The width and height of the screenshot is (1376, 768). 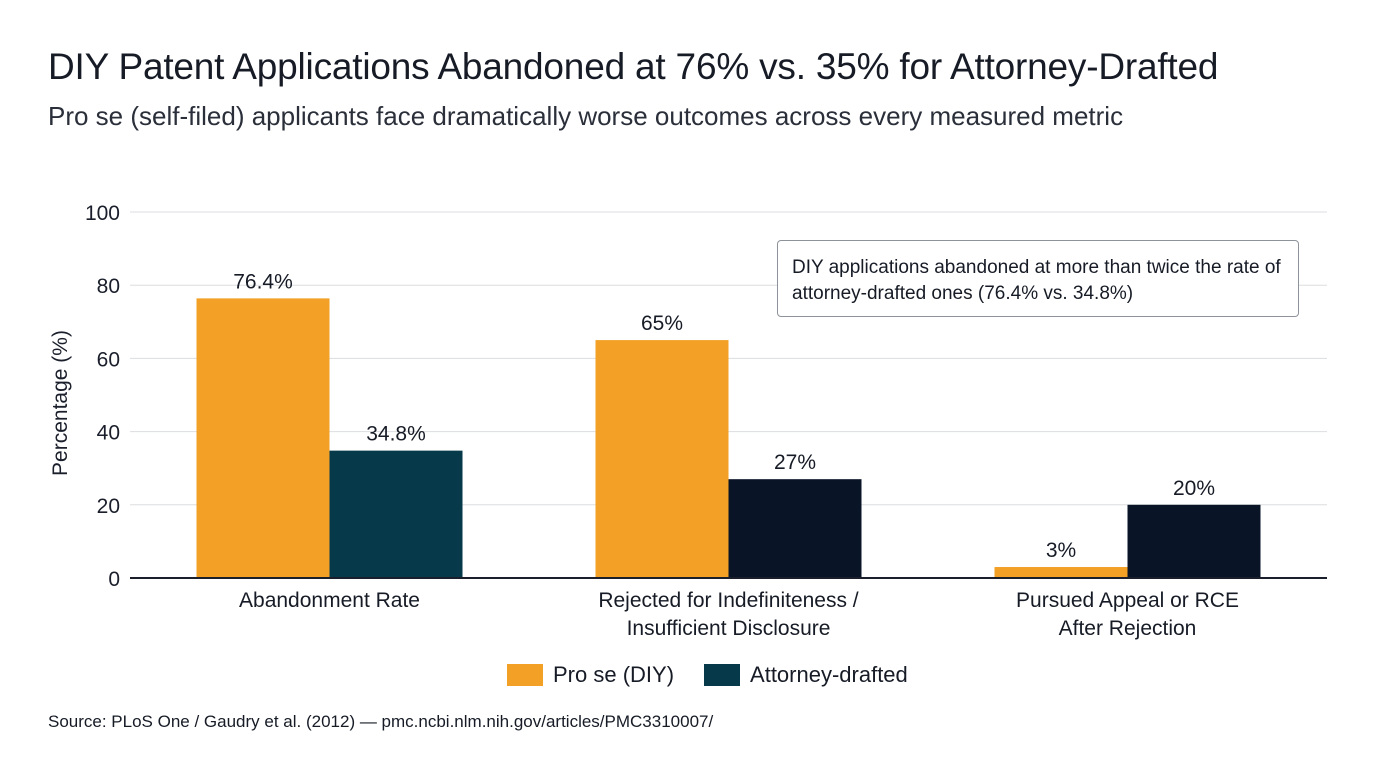 I want to click on data-label: 3%, so click(x=1061, y=550).